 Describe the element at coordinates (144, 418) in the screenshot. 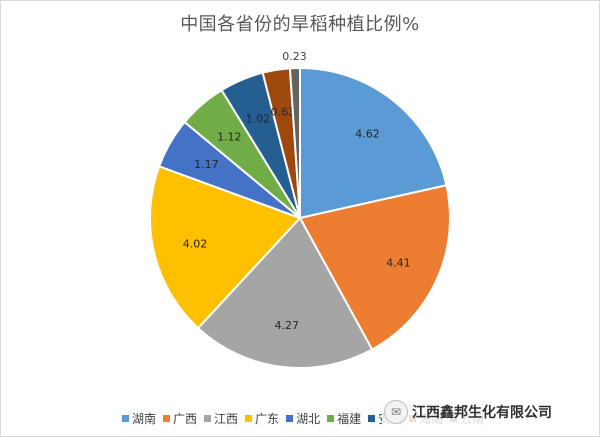

I see `legend-label: 湖南` at that location.